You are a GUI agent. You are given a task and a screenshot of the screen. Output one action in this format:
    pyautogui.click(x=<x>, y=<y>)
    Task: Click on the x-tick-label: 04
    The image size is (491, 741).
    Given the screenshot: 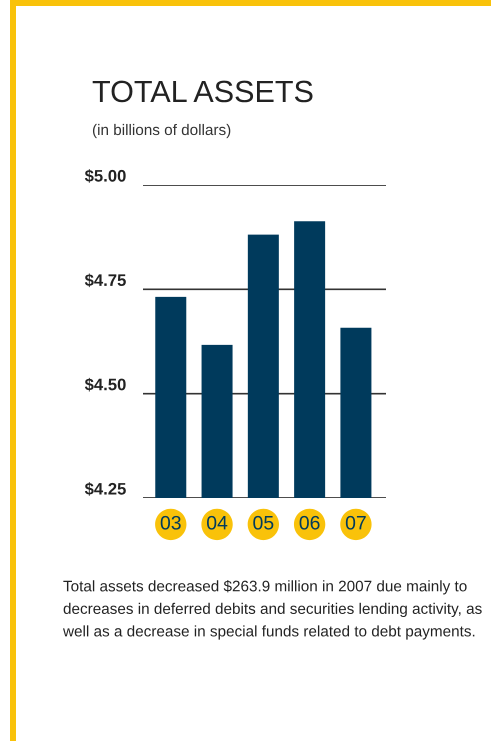 What is the action you would take?
    pyautogui.click(x=217, y=523)
    